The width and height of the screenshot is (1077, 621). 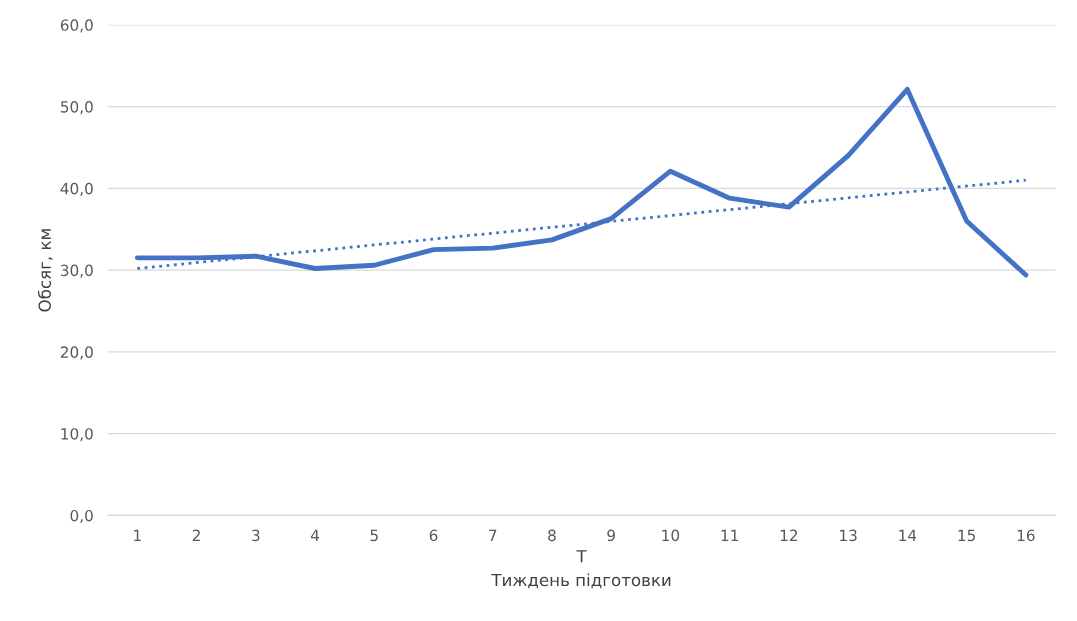 What do you see at coordinates (77, 435) in the screenshot?
I see `y-tick-label: 10,0` at bounding box center [77, 435].